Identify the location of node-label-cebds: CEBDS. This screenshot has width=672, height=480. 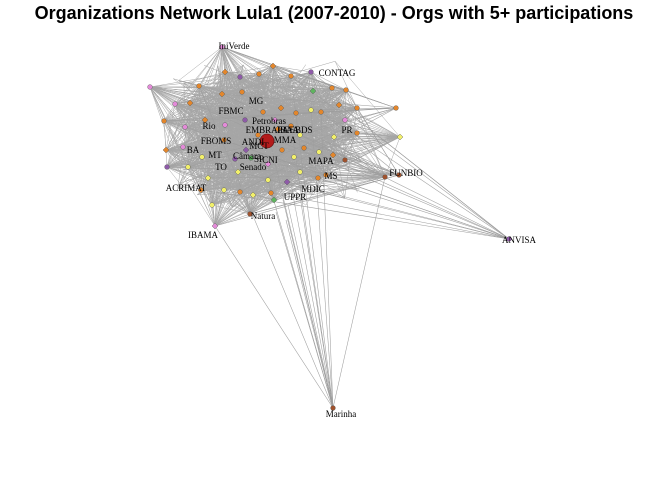
(297, 130).